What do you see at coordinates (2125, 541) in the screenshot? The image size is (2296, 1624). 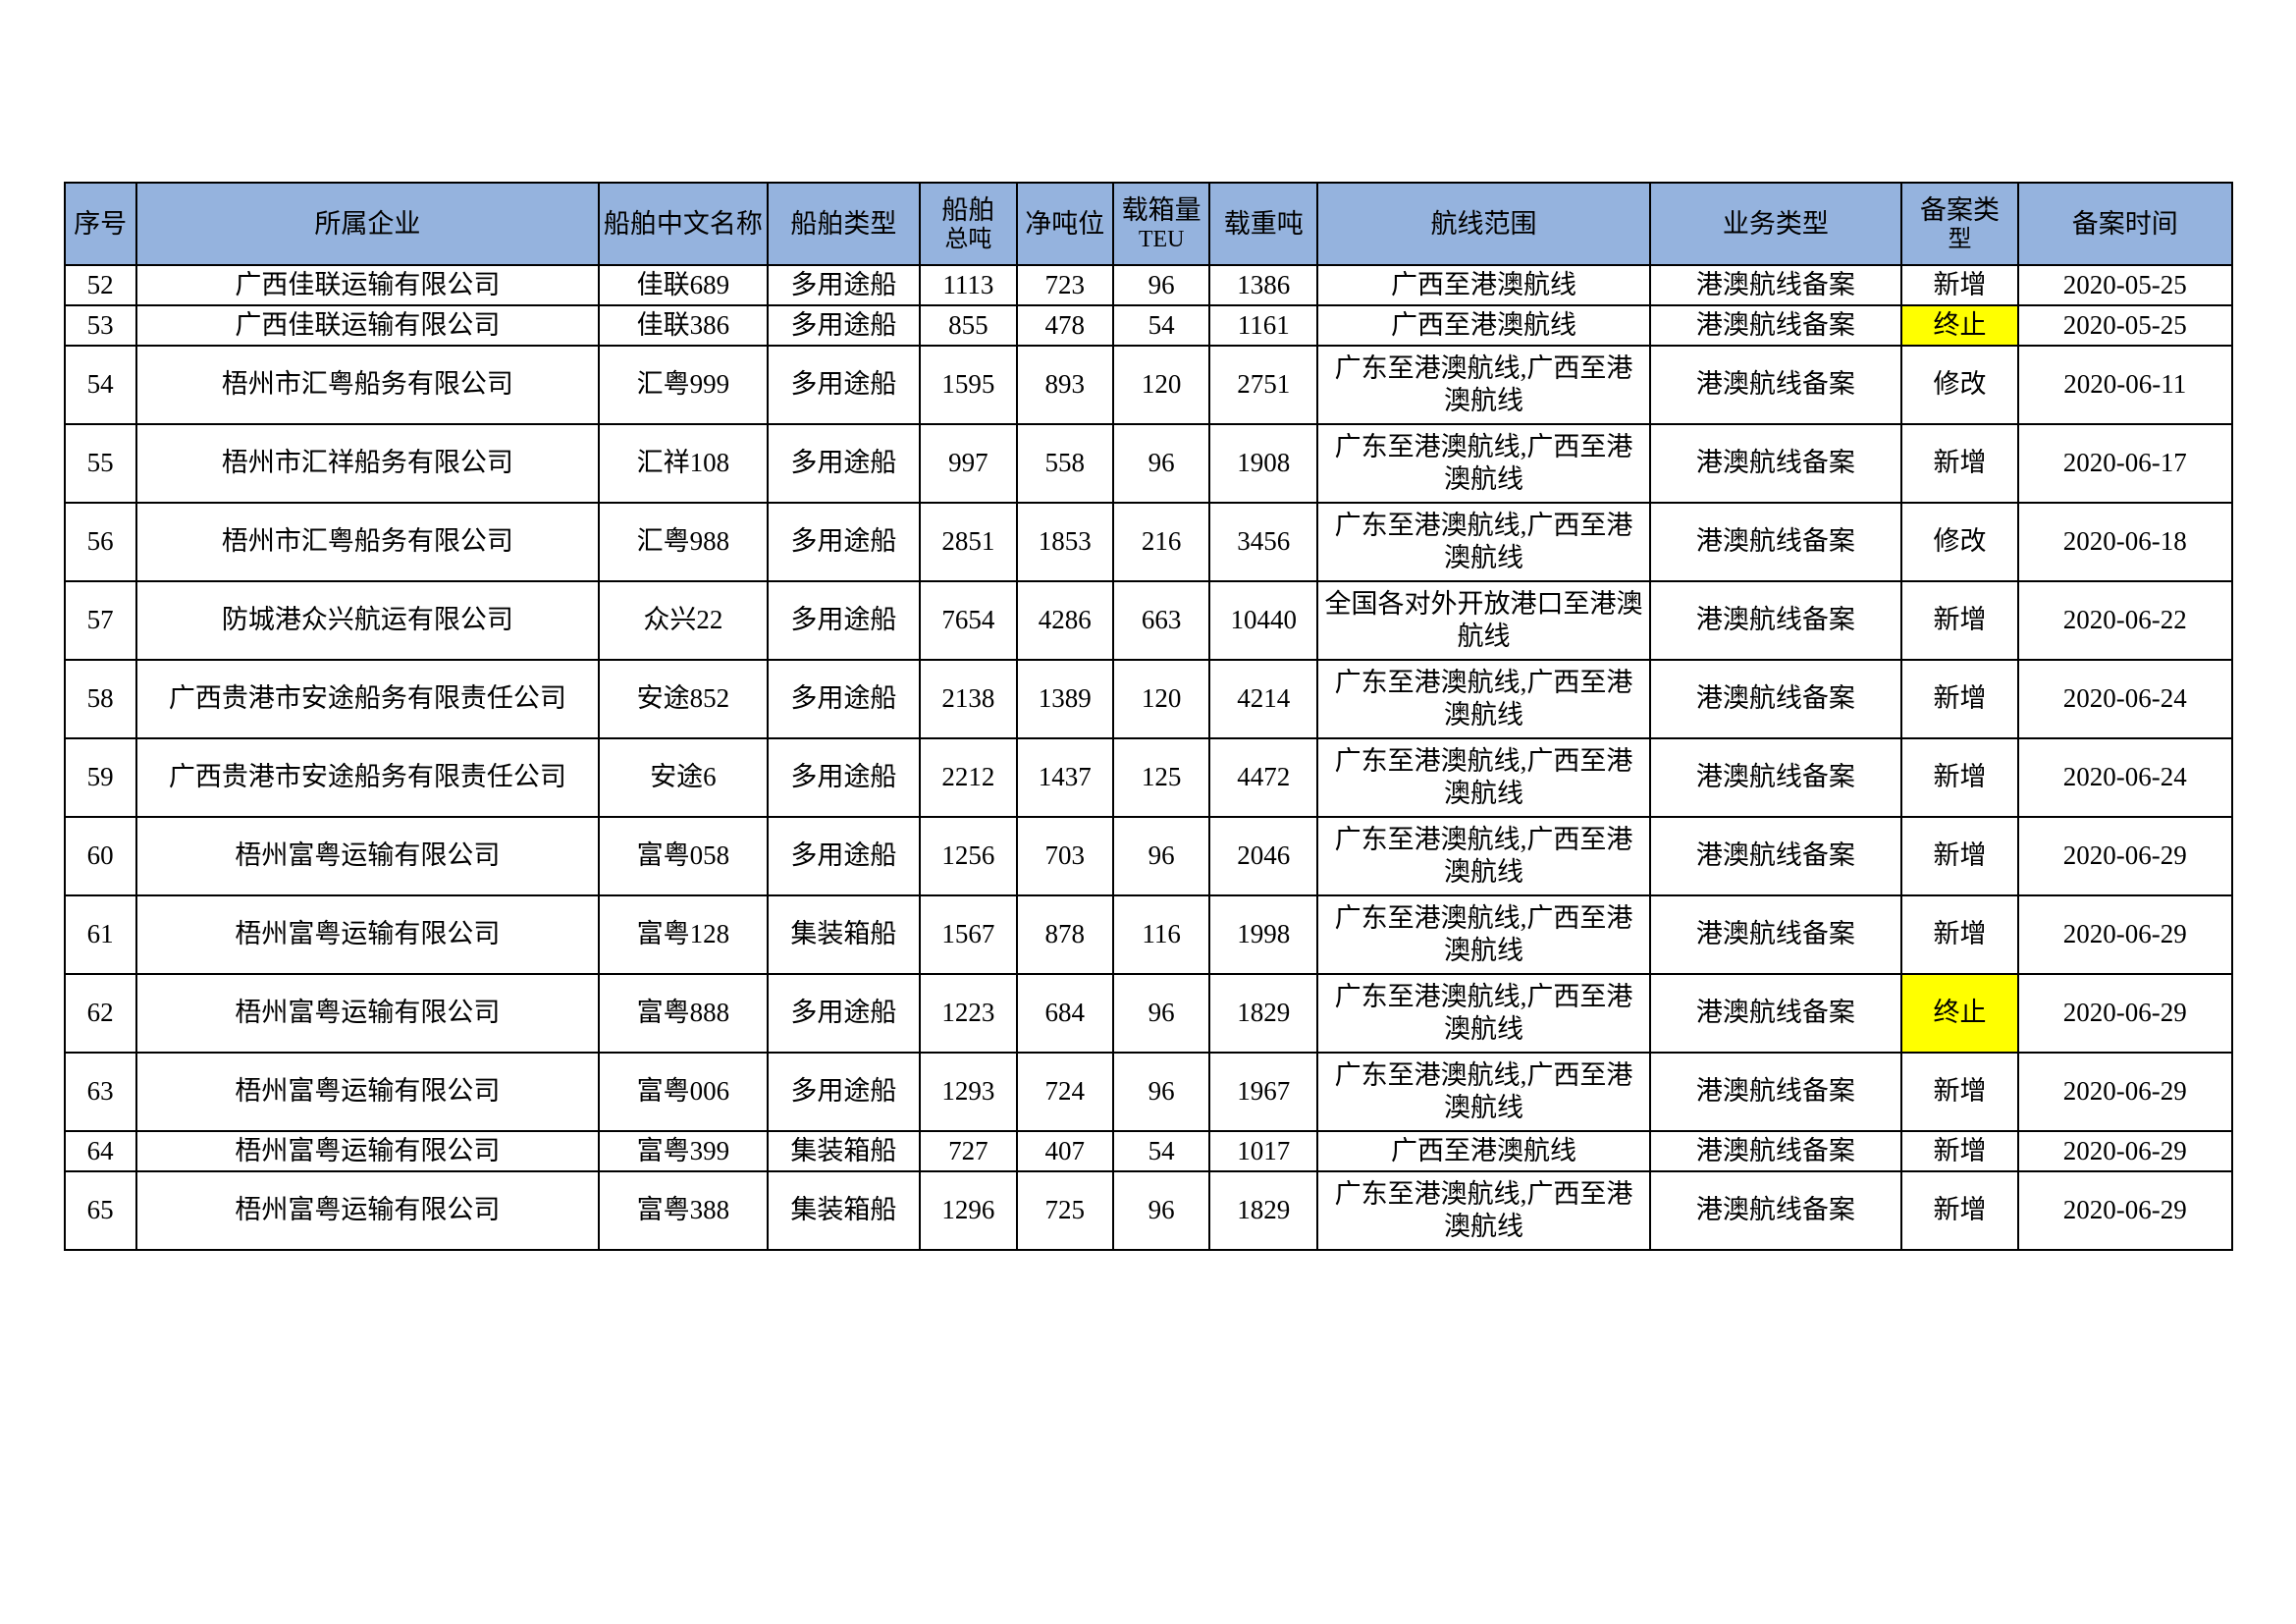 I see `cell-rec_date: 2020-06-18` at bounding box center [2125, 541].